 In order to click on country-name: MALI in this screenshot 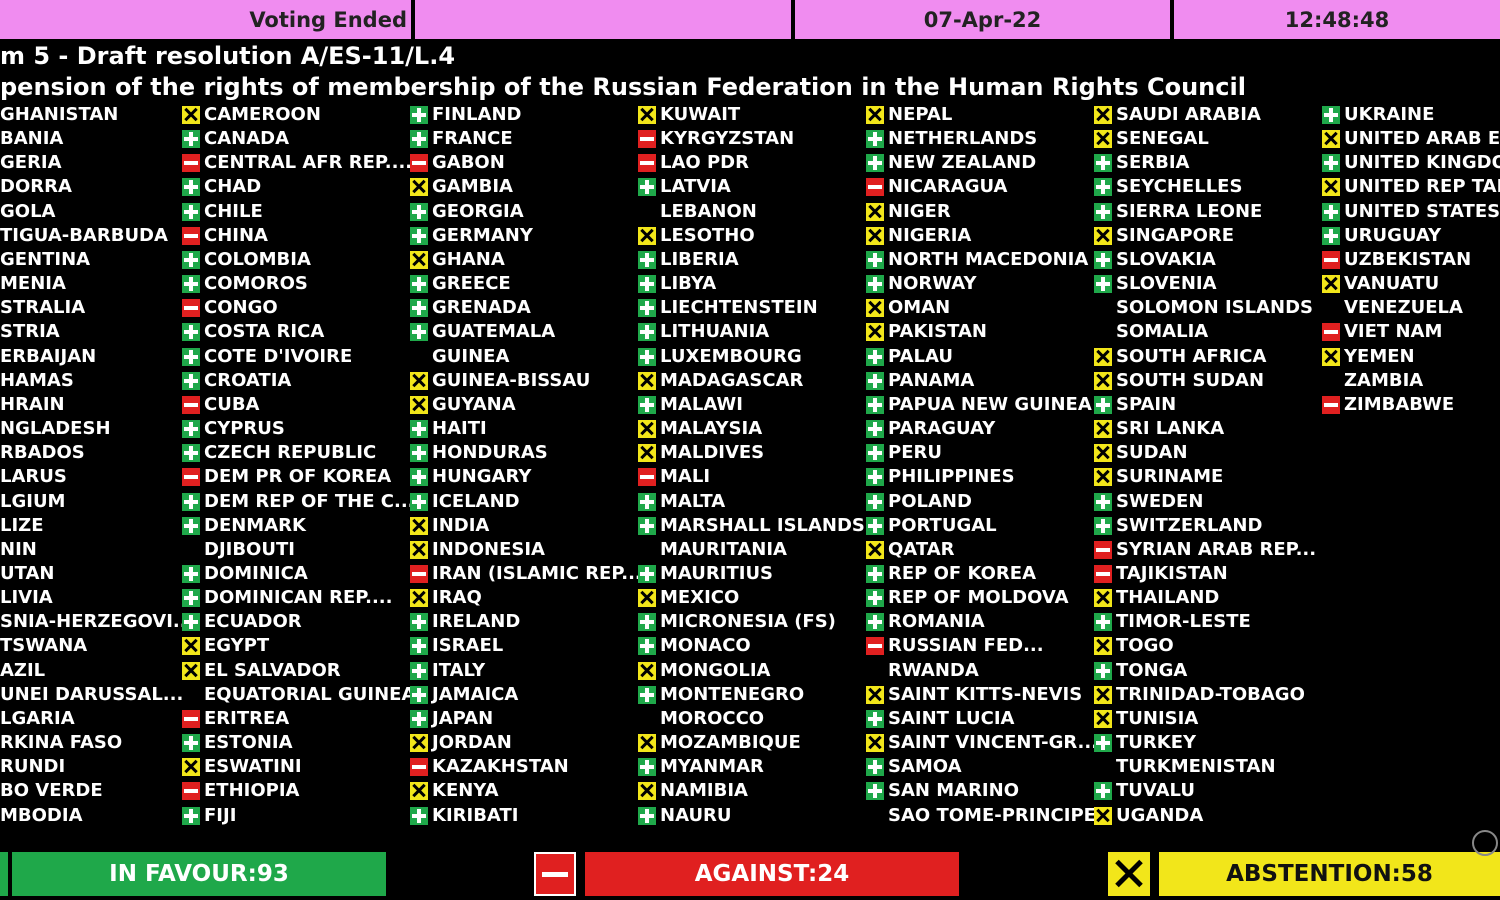, I will do `click(685, 477)`.